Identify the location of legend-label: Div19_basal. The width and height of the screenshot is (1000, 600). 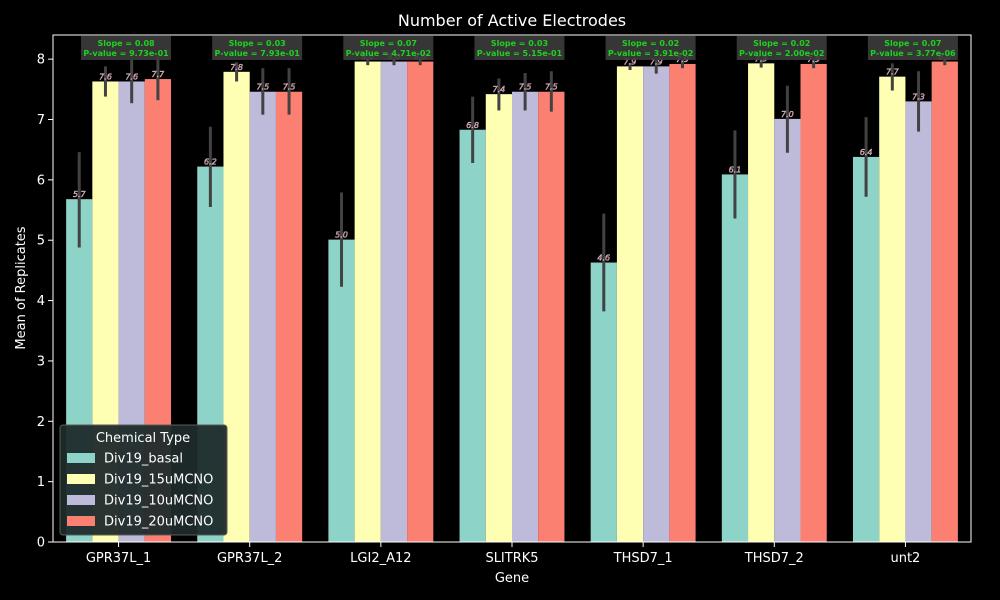
(143, 459).